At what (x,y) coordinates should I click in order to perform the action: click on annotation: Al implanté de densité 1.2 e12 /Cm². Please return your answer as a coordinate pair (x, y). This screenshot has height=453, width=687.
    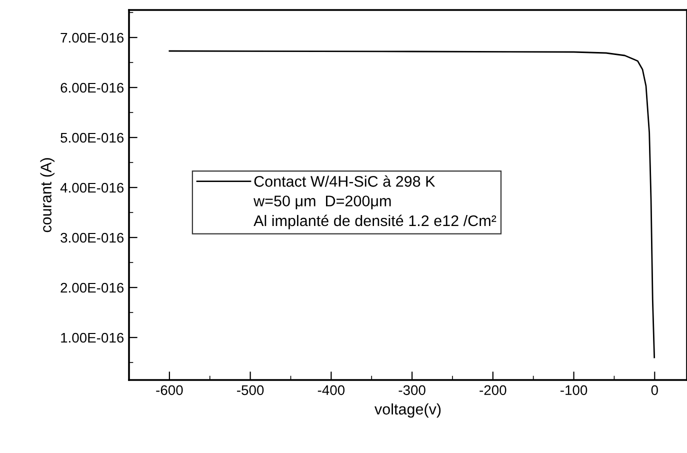
    Looking at the image, I should click on (375, 222).